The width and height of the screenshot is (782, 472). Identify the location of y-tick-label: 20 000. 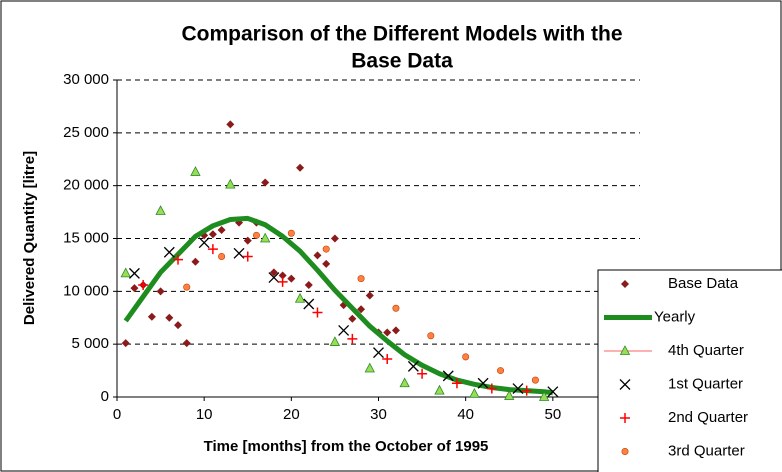
(86, 185).